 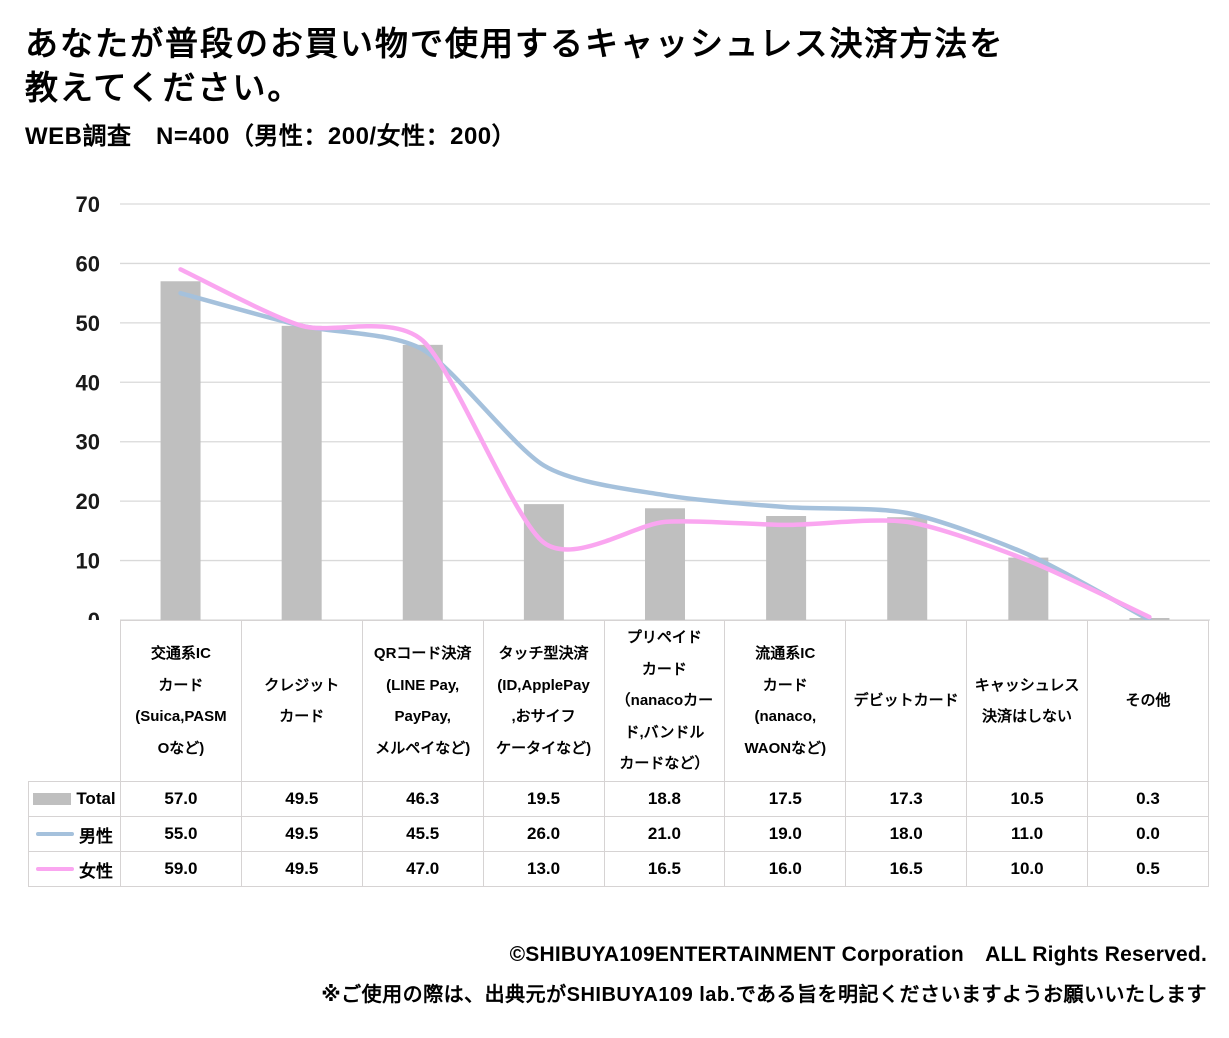 I want to click on value-cell-女性-7: 10.0, so click(x=1027, y=869).